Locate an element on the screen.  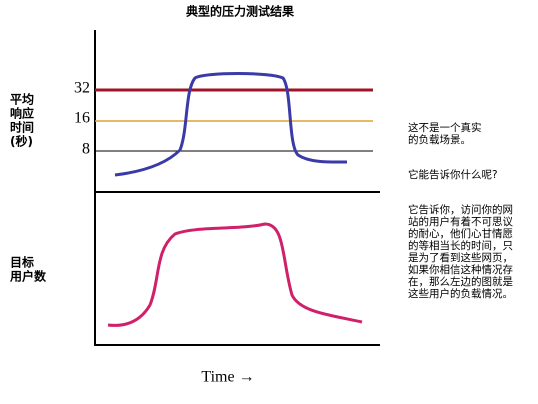
users-curve is located at coordinates (235, 274).